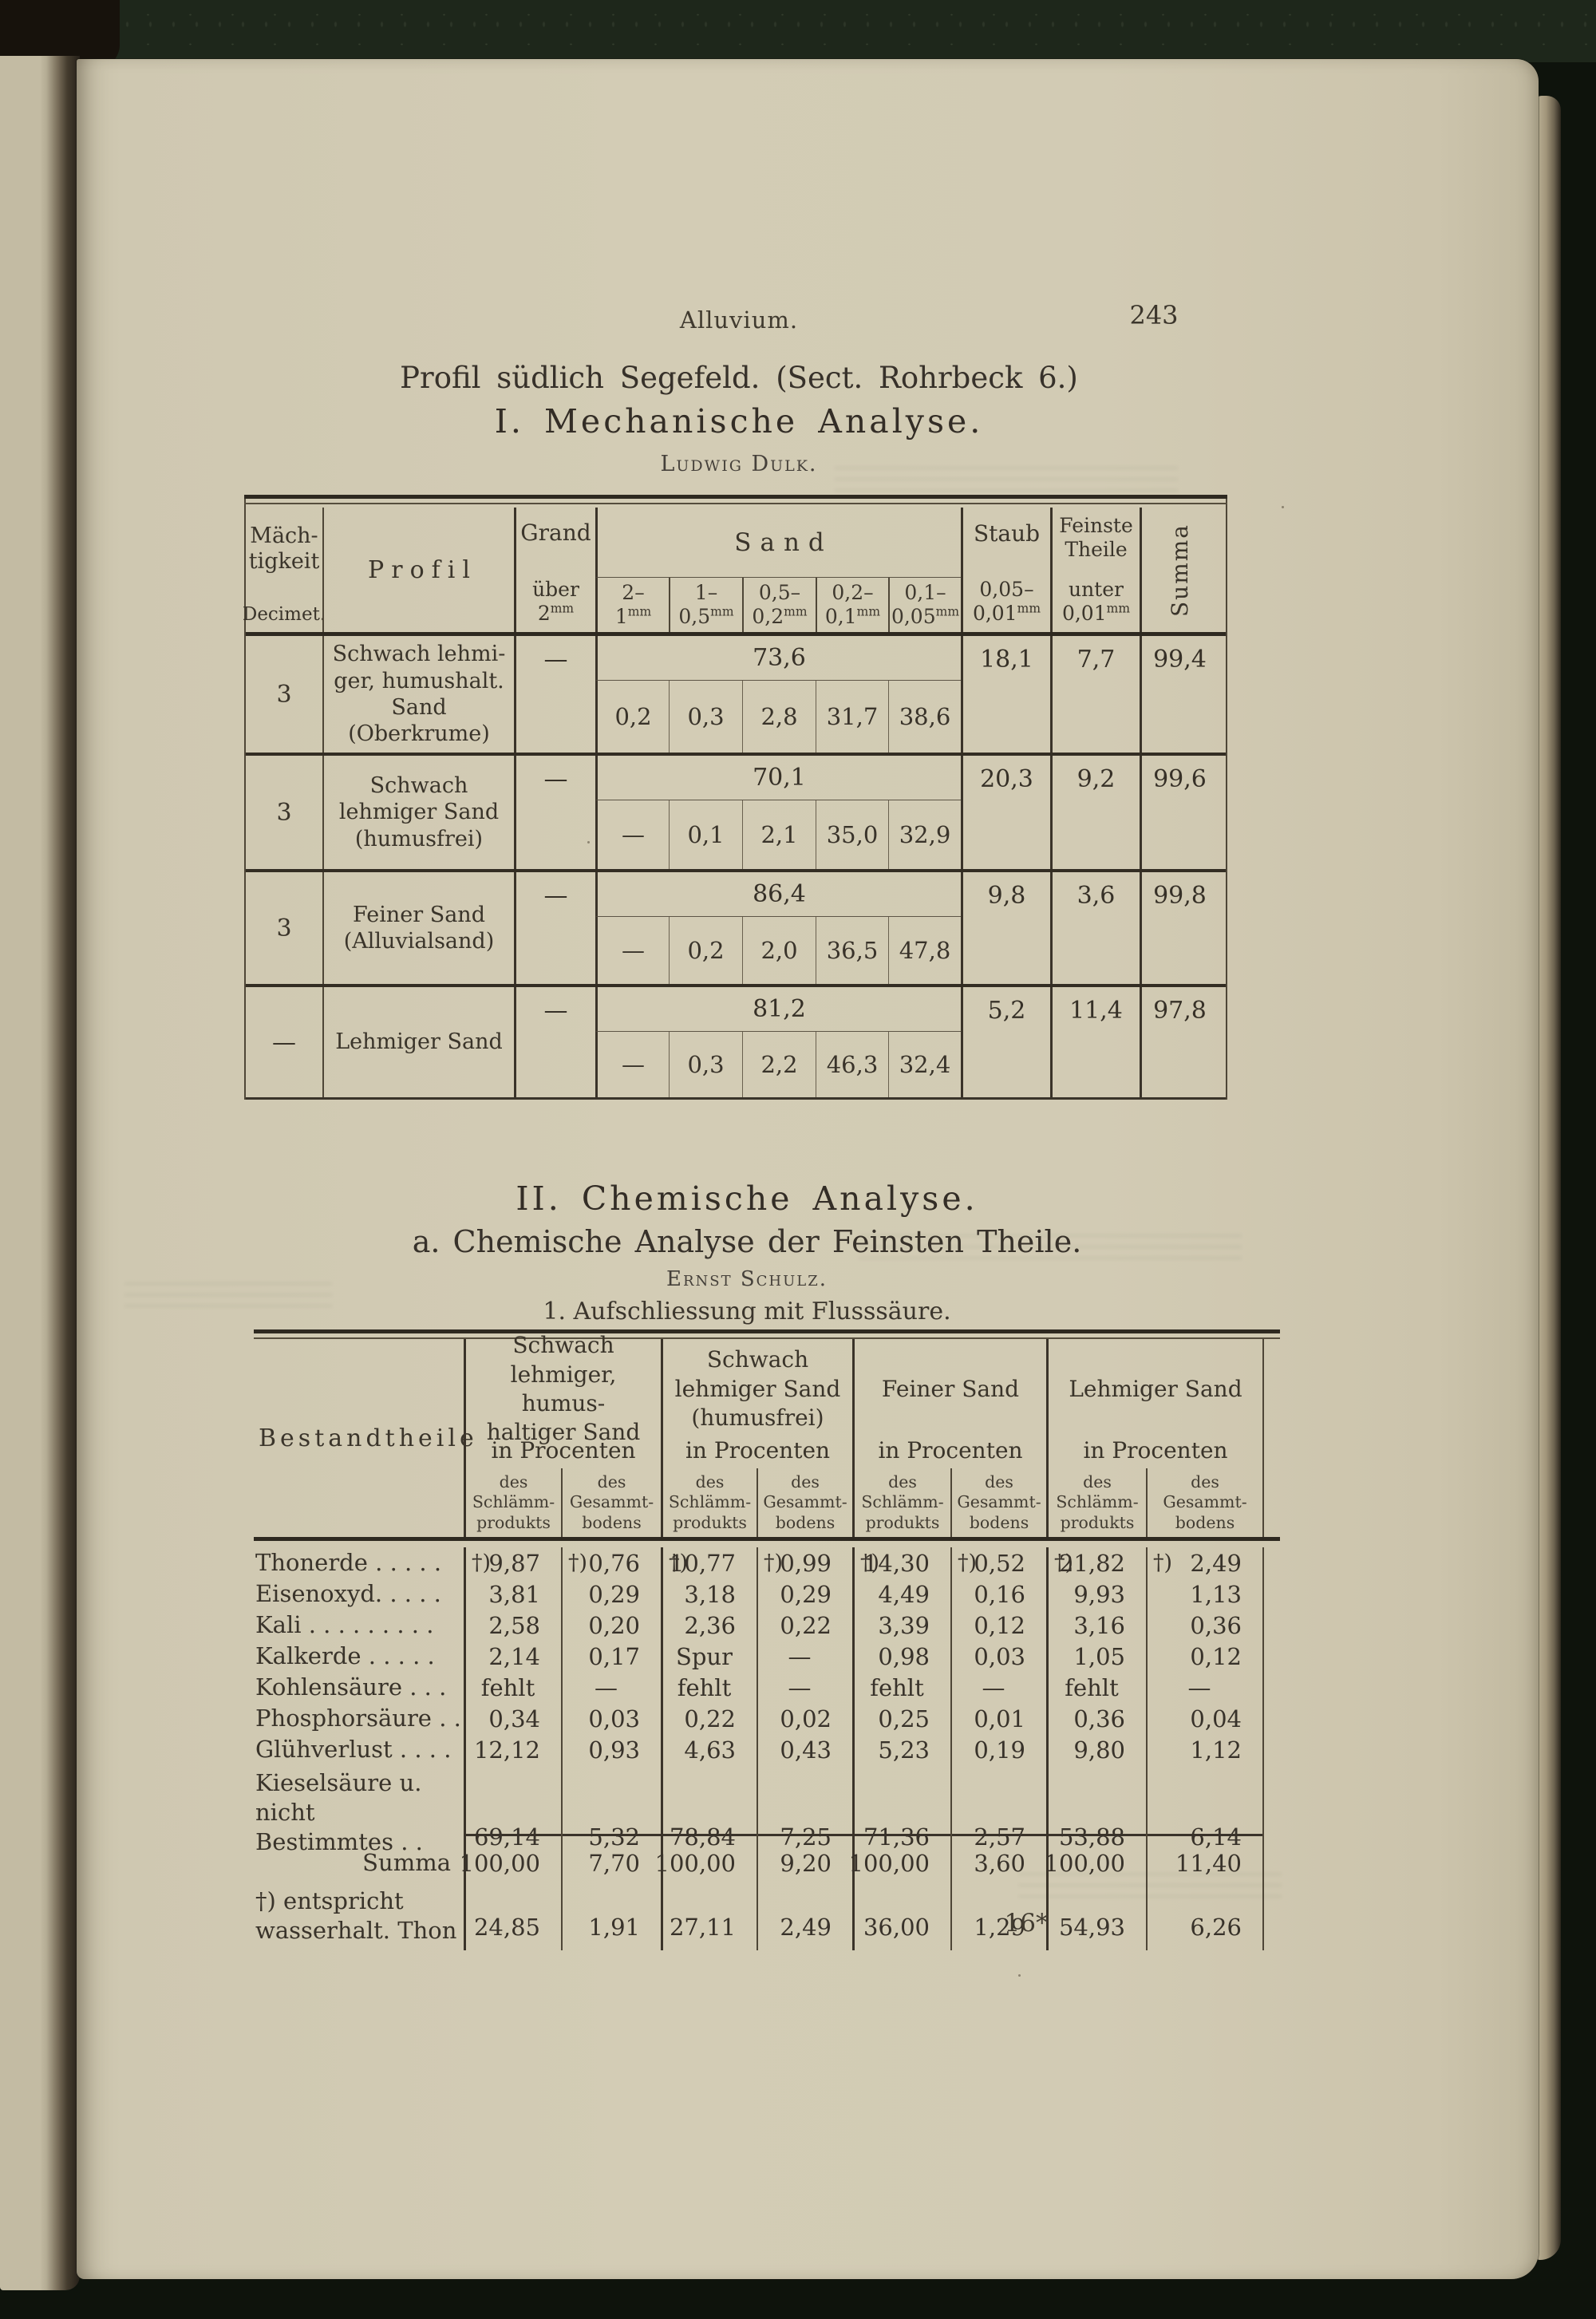 Image resolution: width=1596 pixels, height=2319 pixels. Describe the element at coordinates (1205, 1916) in the screenshot. I see `footnote-value: 6,26` at that location.